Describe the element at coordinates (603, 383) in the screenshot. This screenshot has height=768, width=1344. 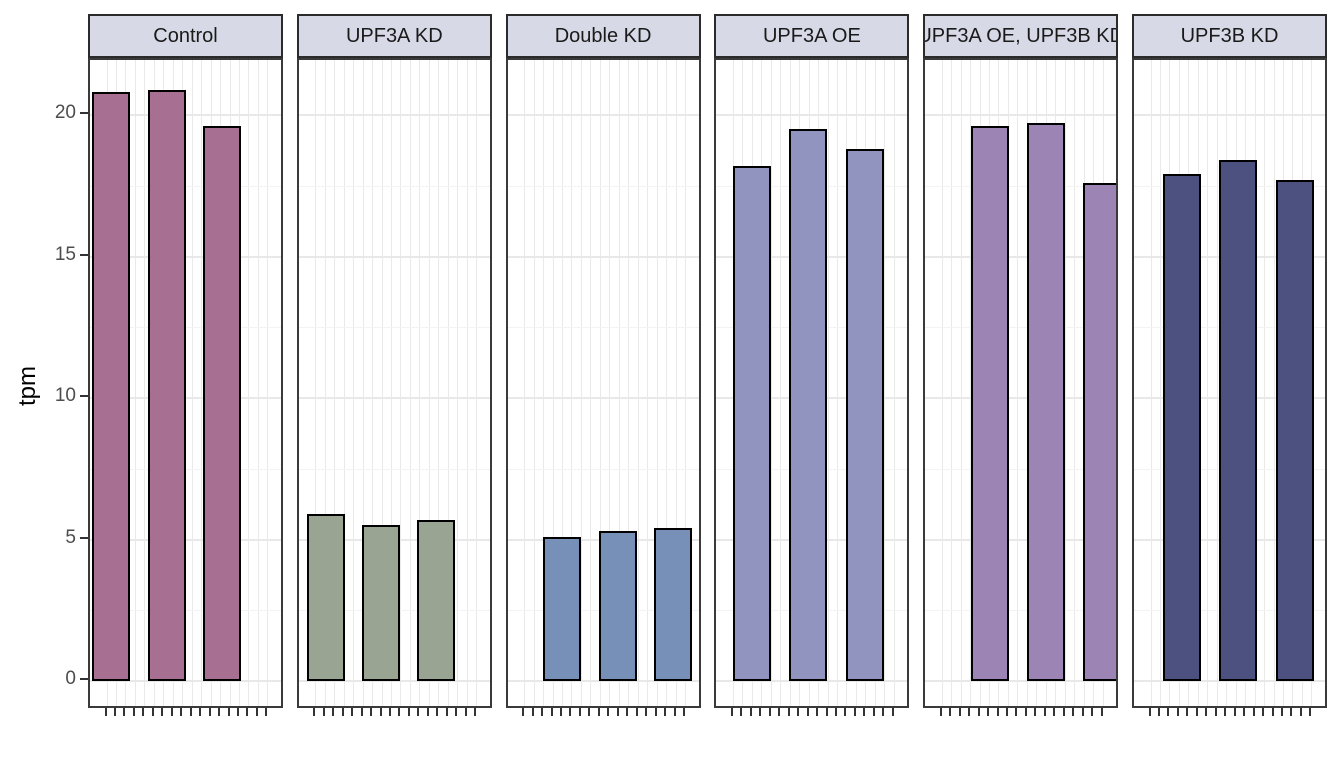
I see `facet-panel` at that location.